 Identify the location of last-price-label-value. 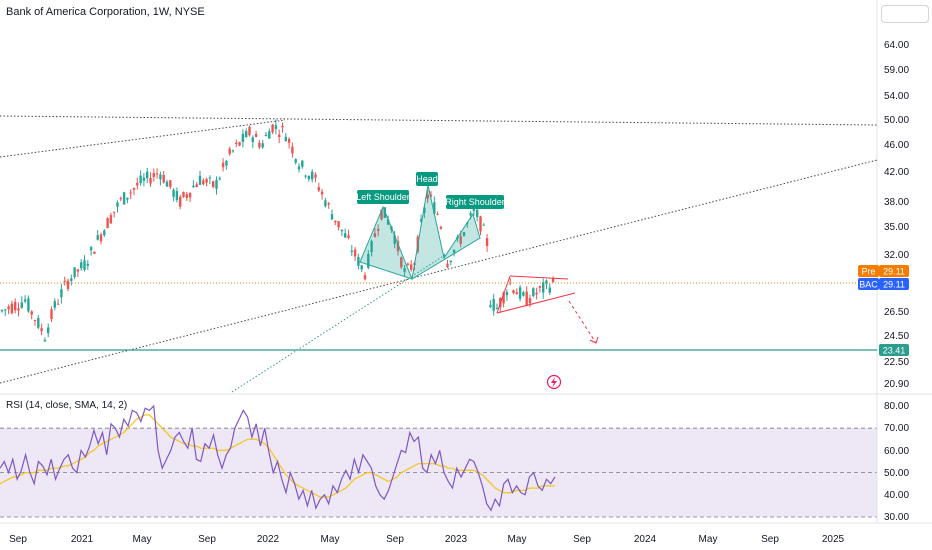
(894, 284).